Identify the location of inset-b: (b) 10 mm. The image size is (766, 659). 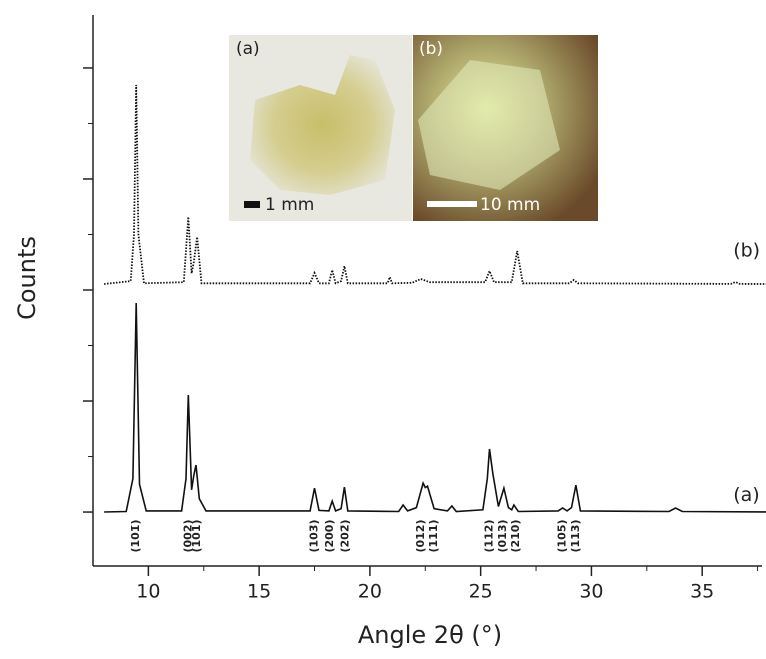
(505, 128).